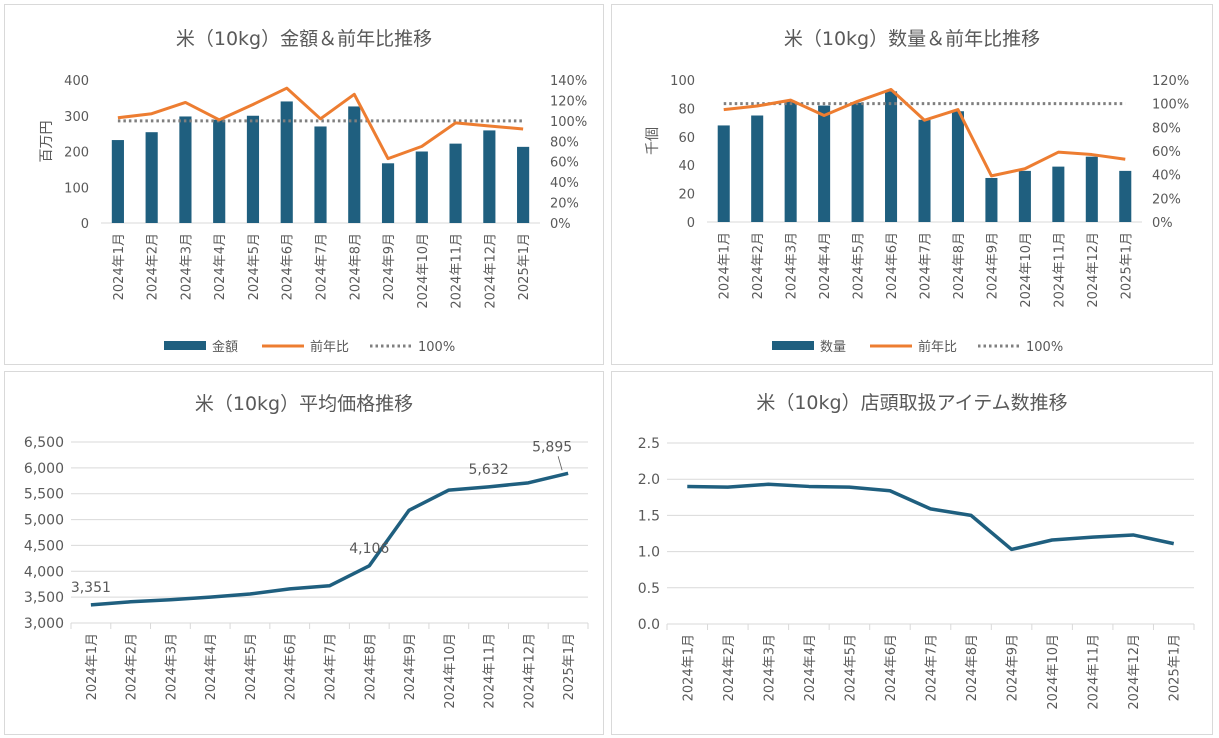 The height and width of the screenshot is (738, 1219). I want to click on x-tick-label: 2024年2月, so click(153, 266).